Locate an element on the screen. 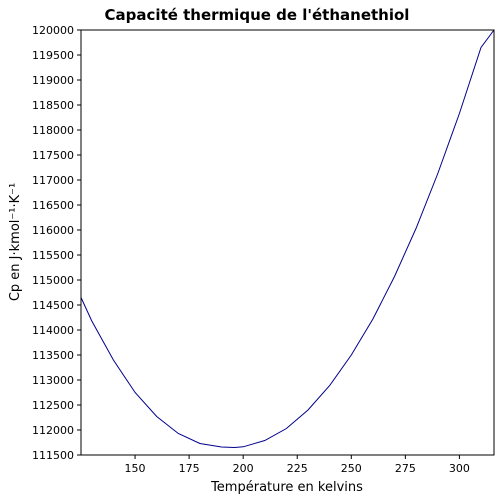 The width and height of the screenshot is (500, 500). y-tick-label: 112500 is located at coordinates (53, 405).